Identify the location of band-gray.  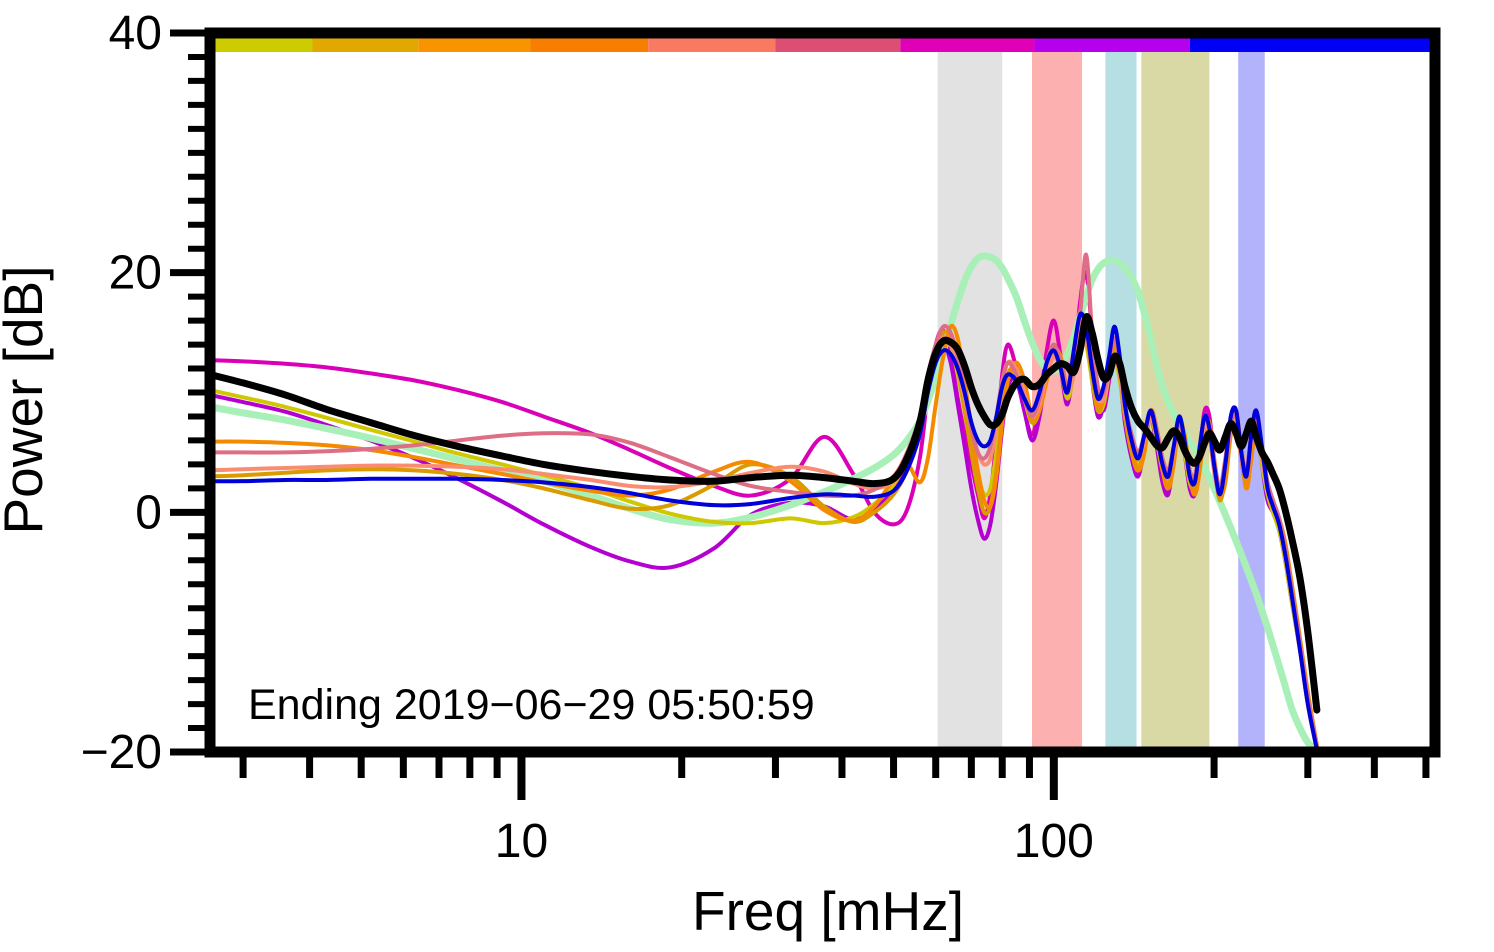
(970, 398).